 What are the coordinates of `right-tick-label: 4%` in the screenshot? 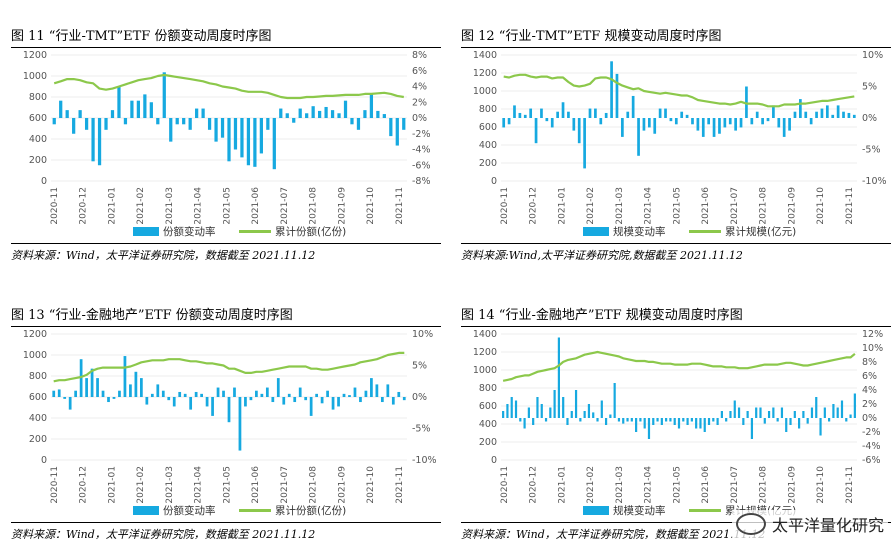 It's located at (869, 390).